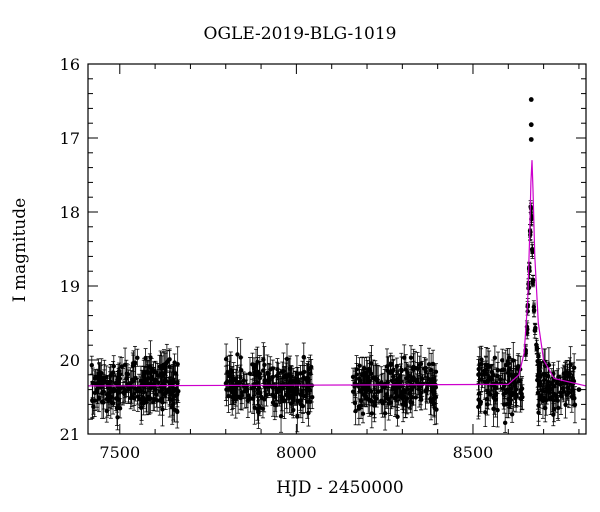  What do you see at coordinates (473, 452) in the screenshot?
I see `x-tick-label: 8500` at bounding box center [473, 452].